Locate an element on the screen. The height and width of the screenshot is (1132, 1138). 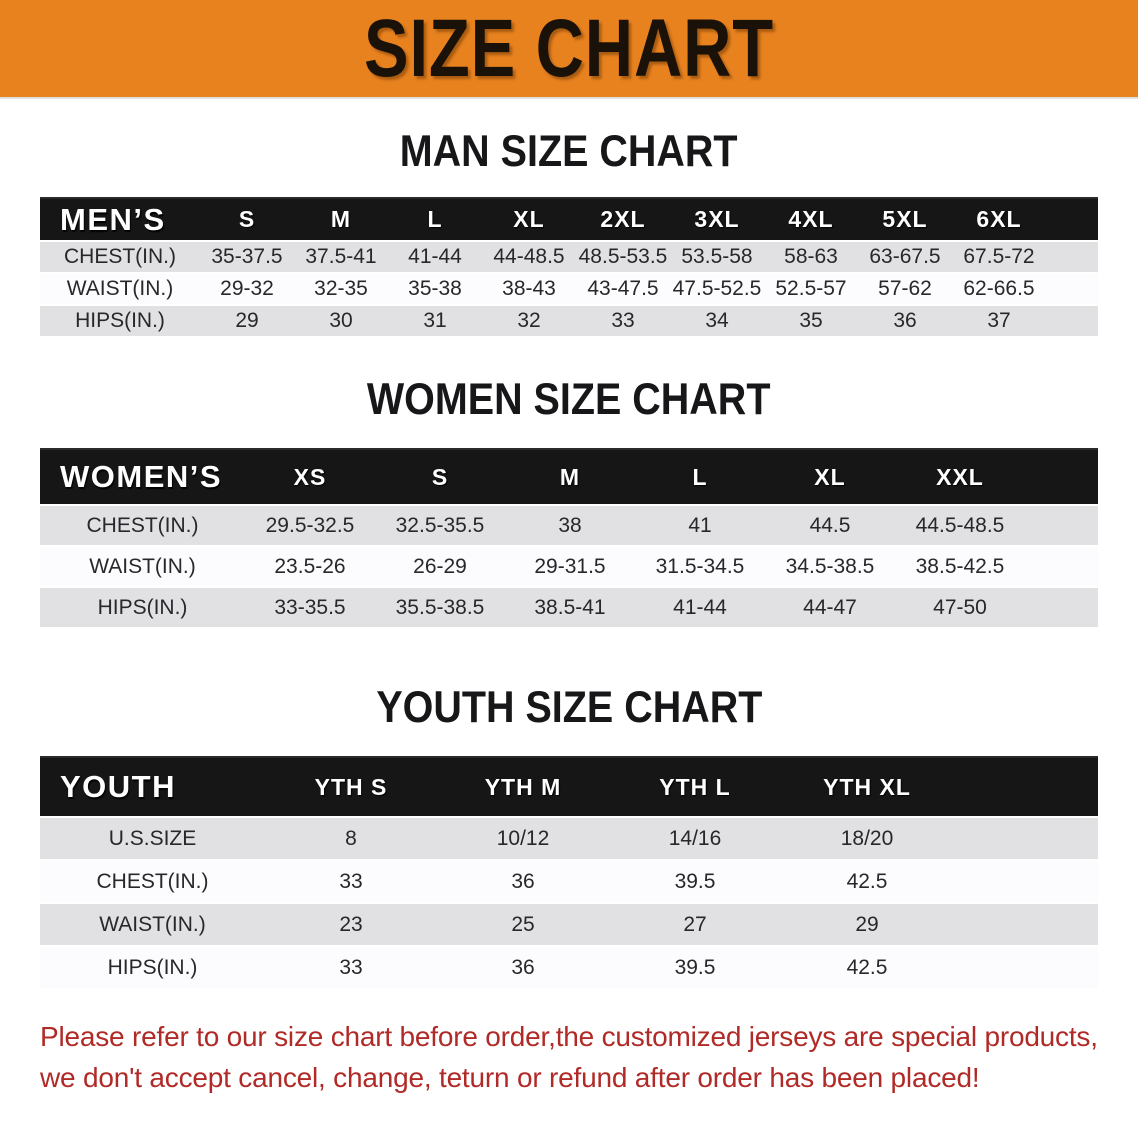
men-table-head: MEN’S S M L XL 2XL 3XL 4XL 5XL 6XL is located at coordinates (569, 219).